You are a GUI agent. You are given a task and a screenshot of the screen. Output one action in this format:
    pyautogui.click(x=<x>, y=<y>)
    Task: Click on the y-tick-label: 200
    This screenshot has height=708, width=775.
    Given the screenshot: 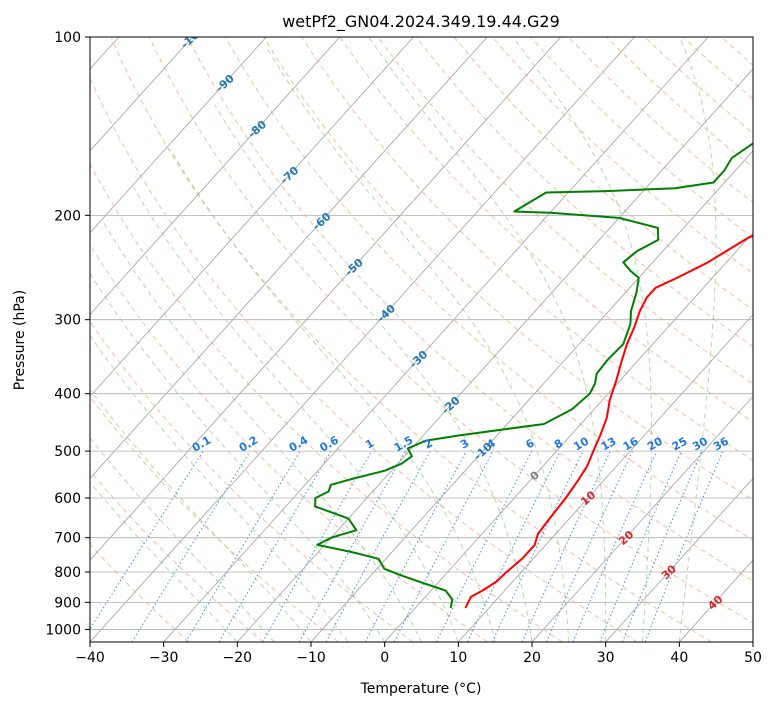 What is the action you would take?
    pyautogui.click(x=67, y=216)
    